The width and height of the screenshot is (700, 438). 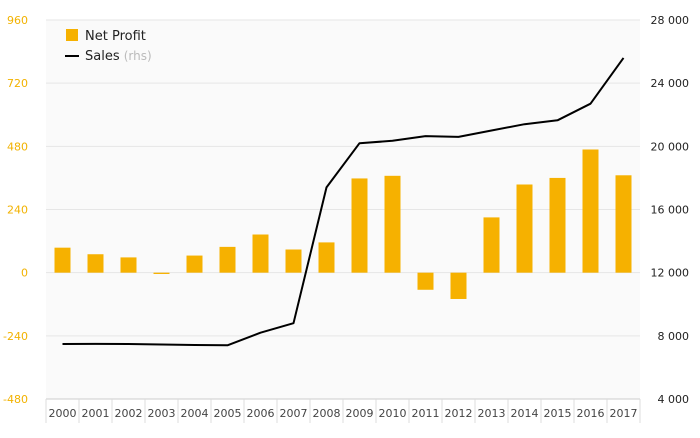 What do you see at coordinates (17, 20) in the screenshot?
I see `left-tick-label-0: 960` at bounding box center [17, 20].